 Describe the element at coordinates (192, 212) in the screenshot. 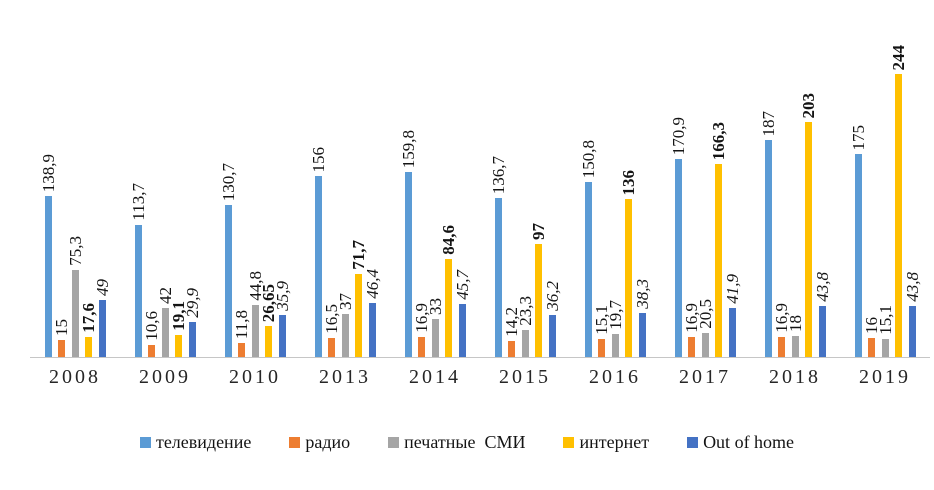

I see `bar-slot-out-of-home-2009: 29,9` at that location.